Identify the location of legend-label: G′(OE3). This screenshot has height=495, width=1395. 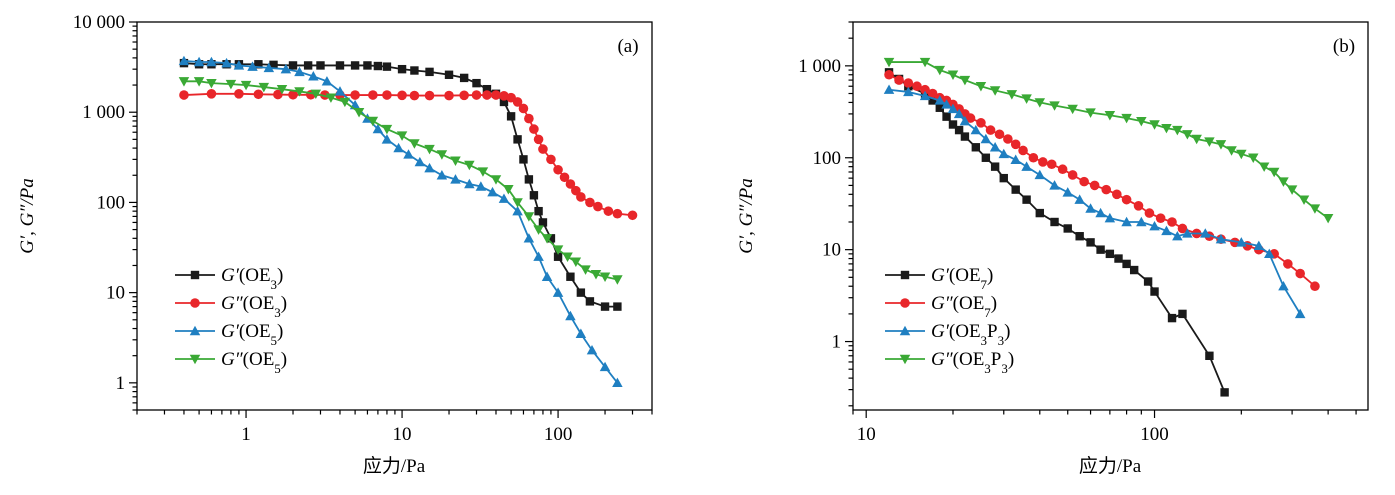
(252, 278).